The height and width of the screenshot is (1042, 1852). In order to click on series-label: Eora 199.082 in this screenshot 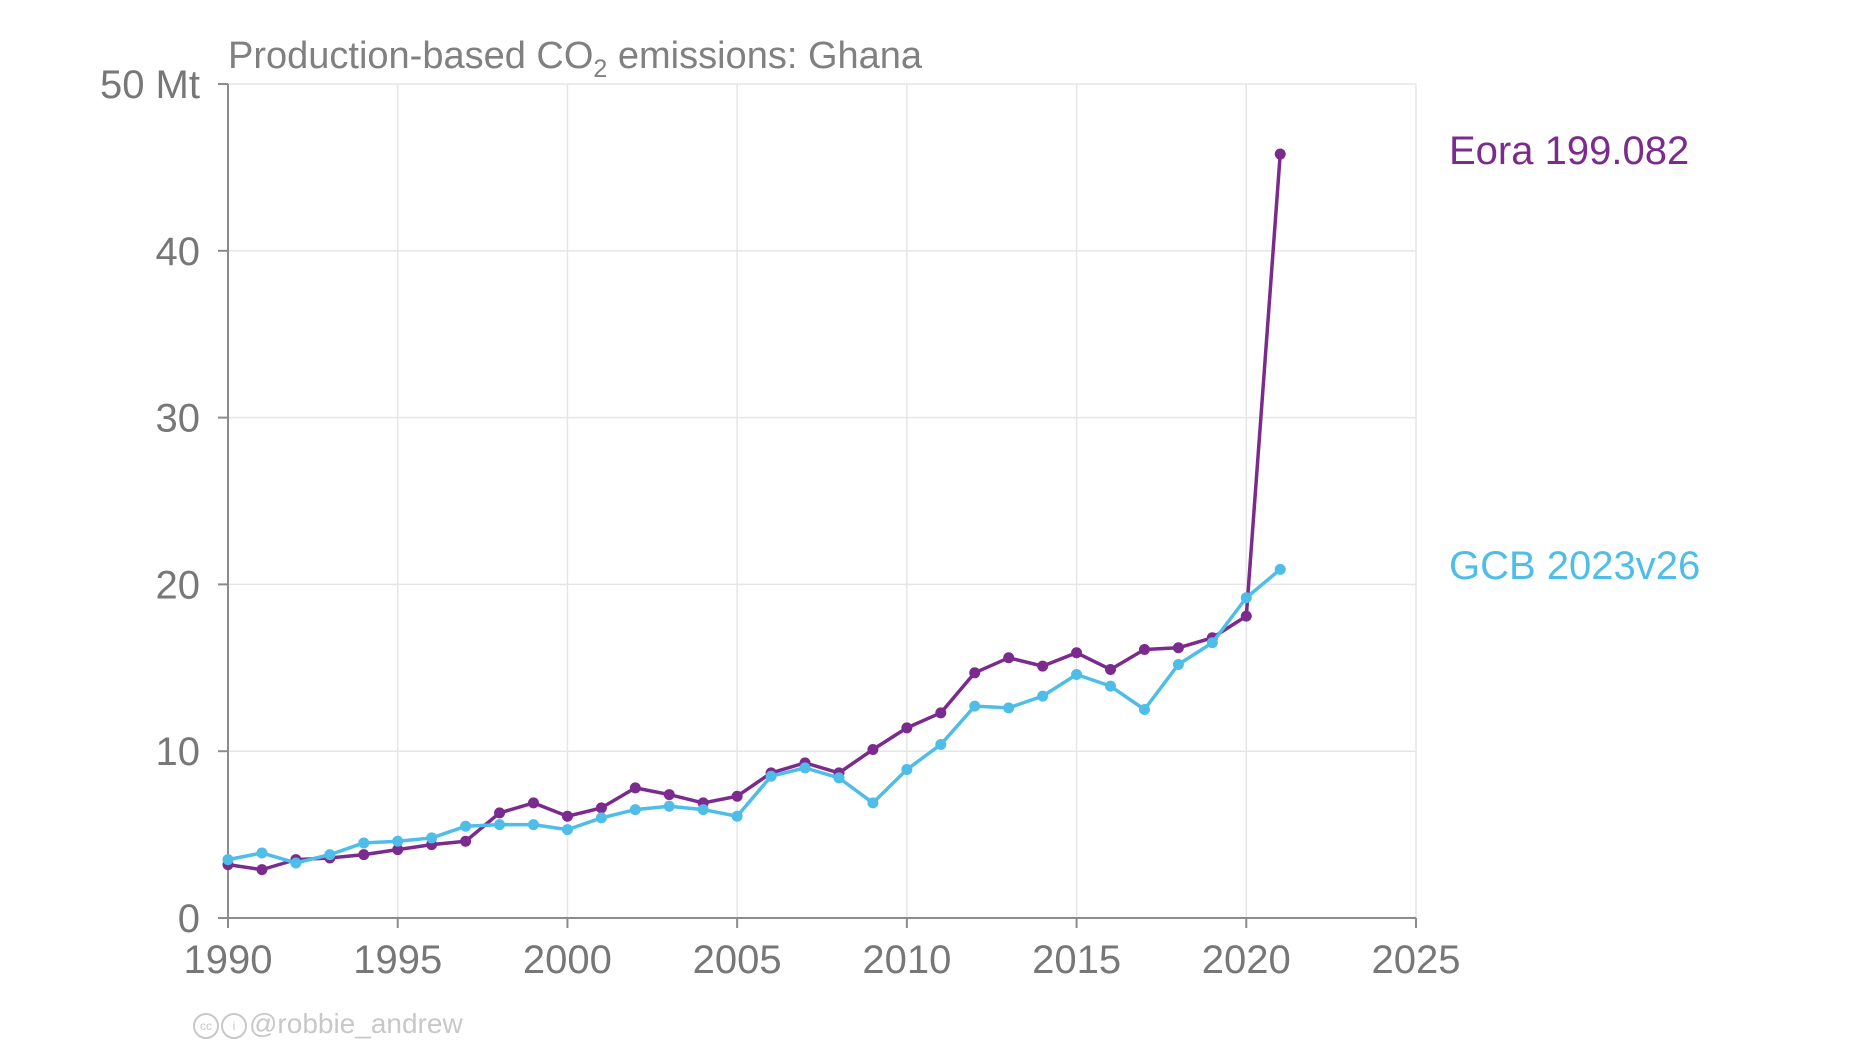, I will do `click(1569, 151)`.